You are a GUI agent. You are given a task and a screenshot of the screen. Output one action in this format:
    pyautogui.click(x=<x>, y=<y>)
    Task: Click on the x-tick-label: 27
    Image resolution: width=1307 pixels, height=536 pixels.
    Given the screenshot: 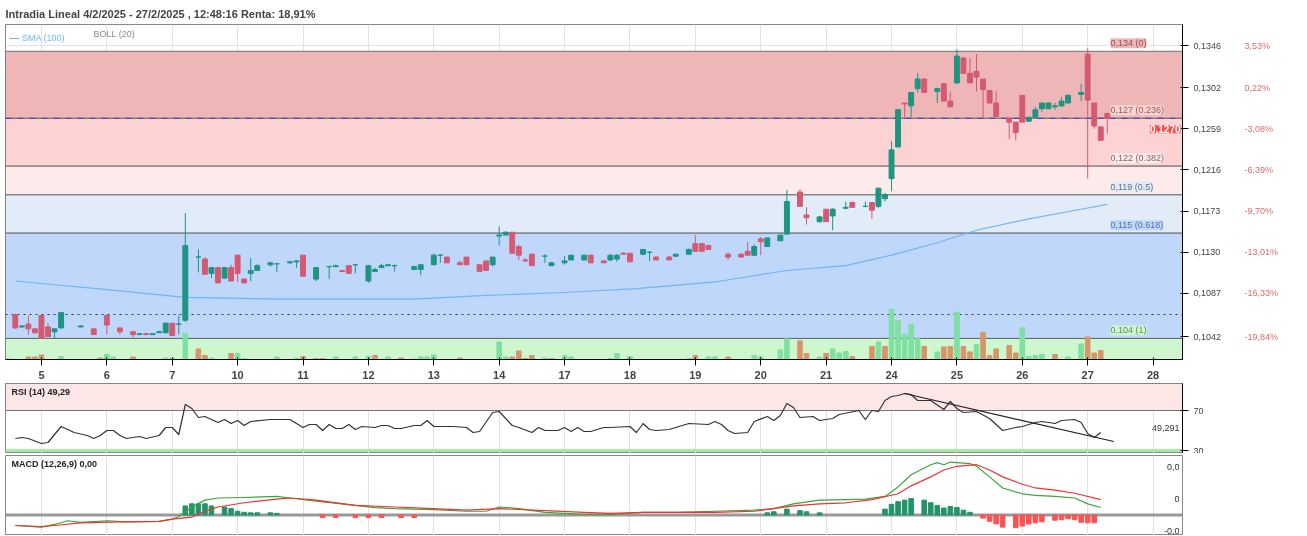 What is the action you would take?
    pyautogui.click(x=1087, y=374)
    